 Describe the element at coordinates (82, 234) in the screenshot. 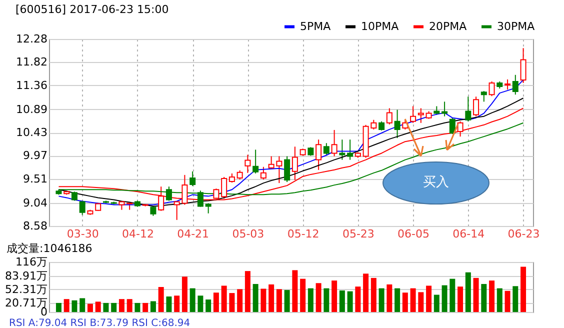

I see `x-tick-label: 03-30` at that location.